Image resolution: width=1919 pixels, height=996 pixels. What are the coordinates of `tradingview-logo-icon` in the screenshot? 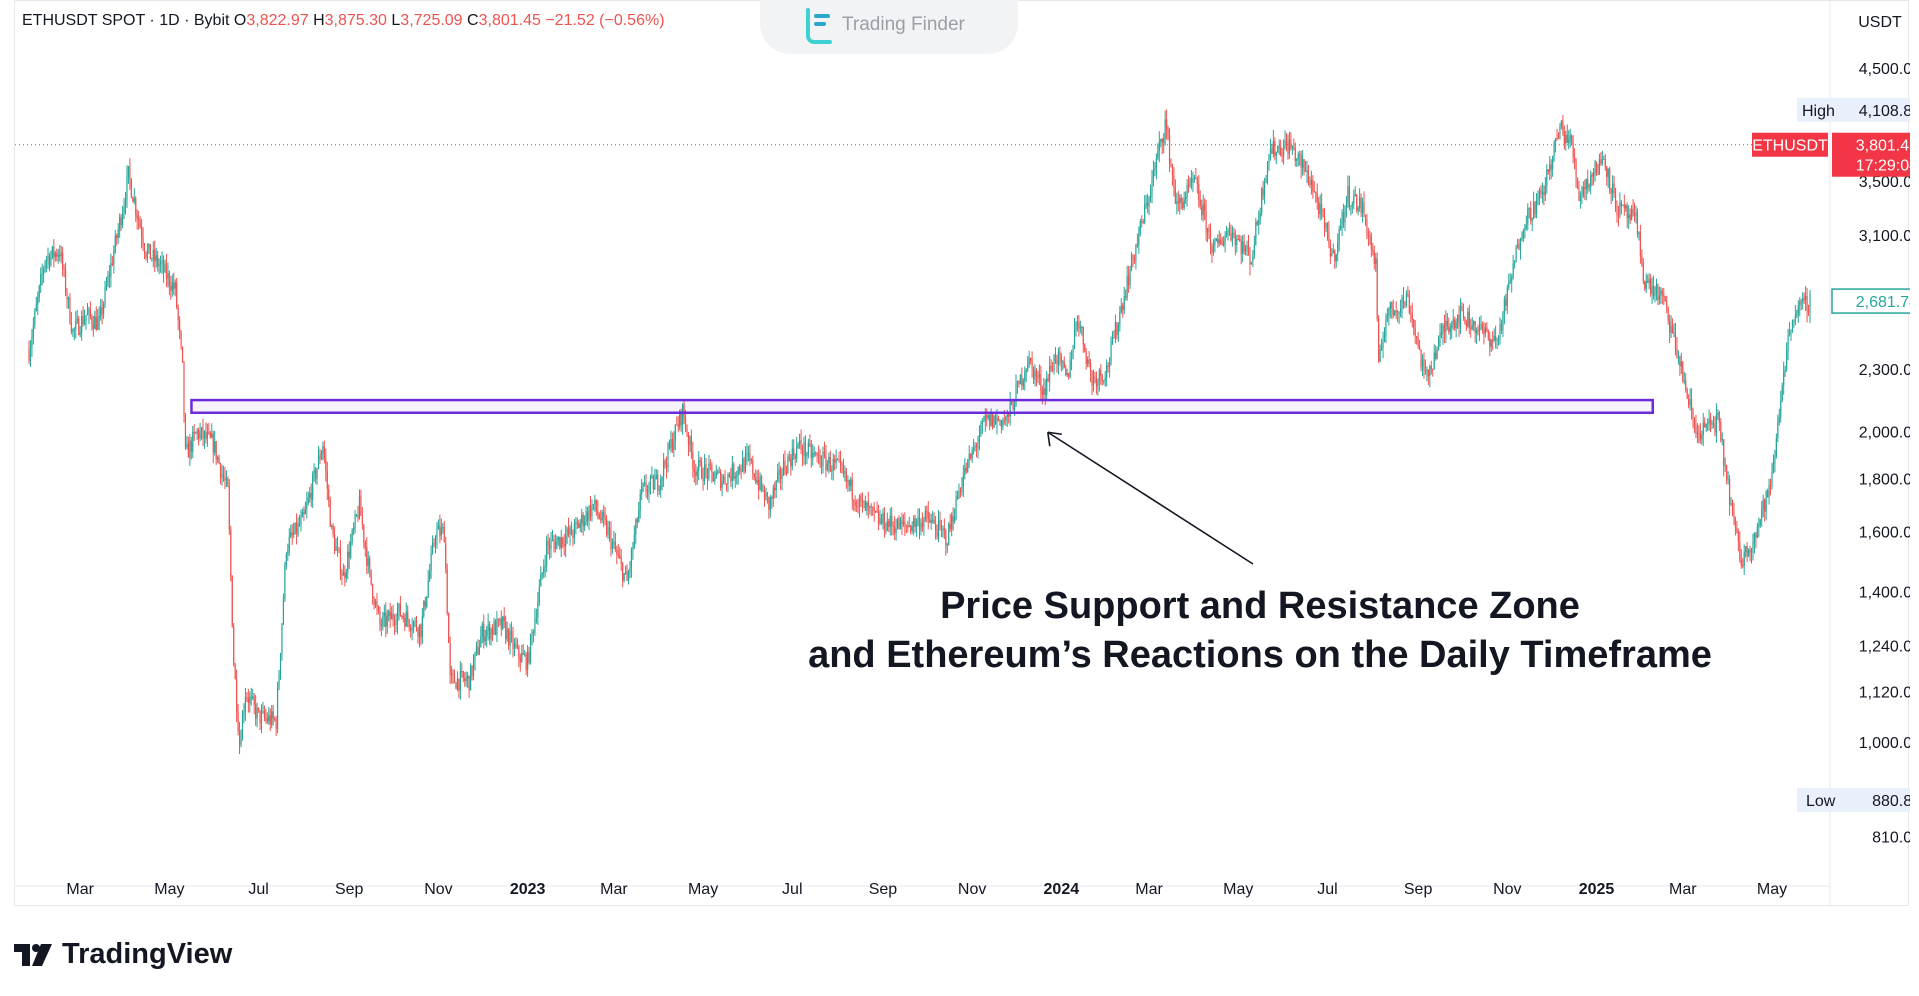 It's located at (33, 955).